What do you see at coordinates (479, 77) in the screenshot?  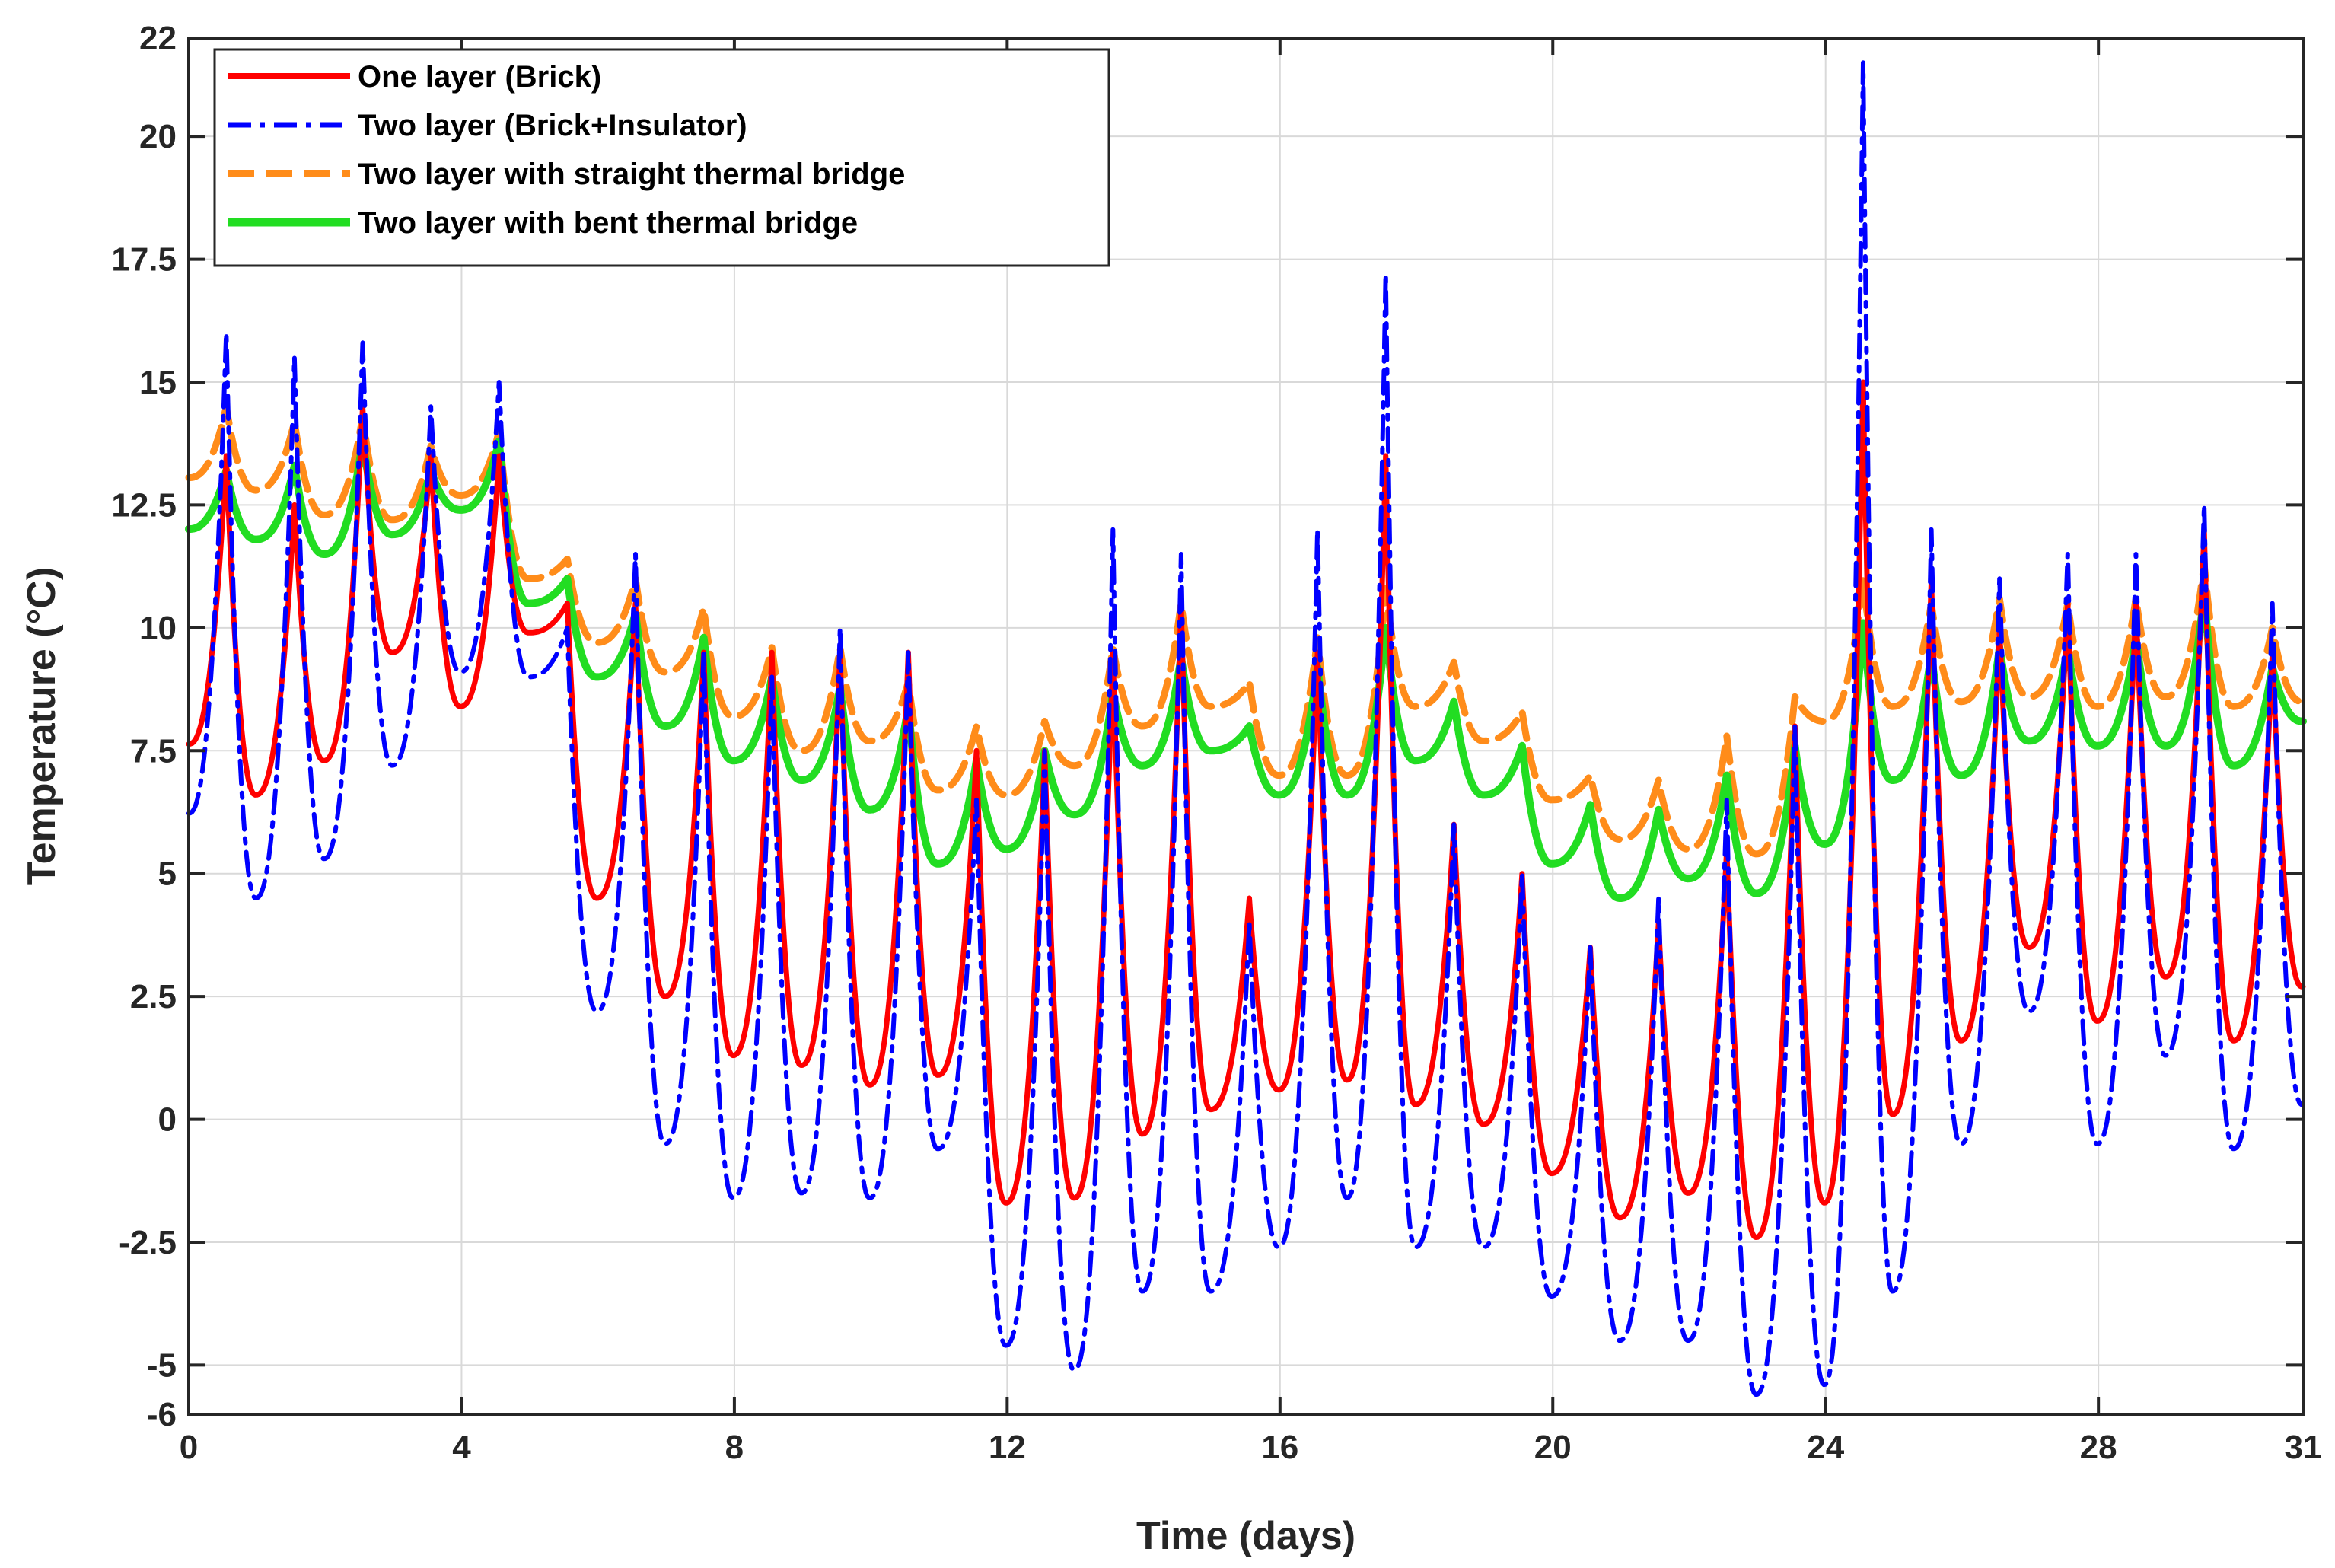 I see `legend-label-1: One layer (Brick)` at bounding box center [479, 77].